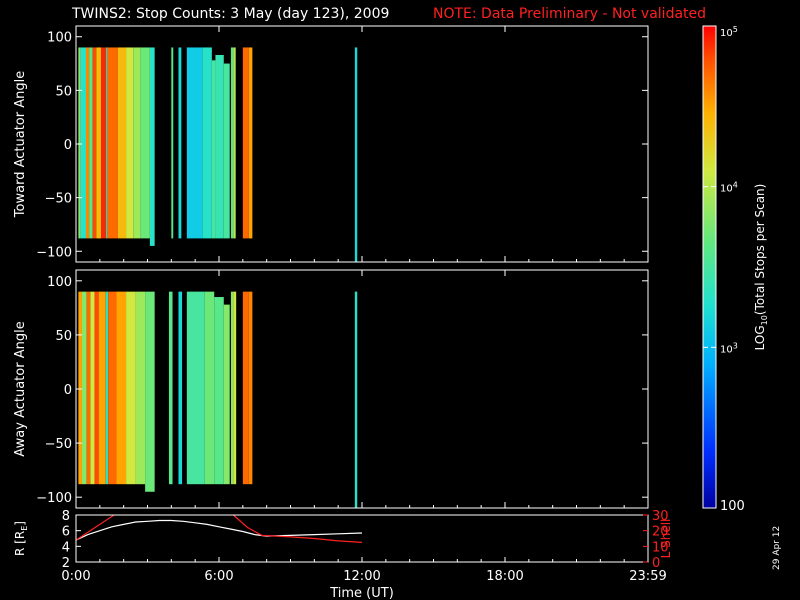  I want to click on colorbar-tick-label: 10³, so click(729, 348).